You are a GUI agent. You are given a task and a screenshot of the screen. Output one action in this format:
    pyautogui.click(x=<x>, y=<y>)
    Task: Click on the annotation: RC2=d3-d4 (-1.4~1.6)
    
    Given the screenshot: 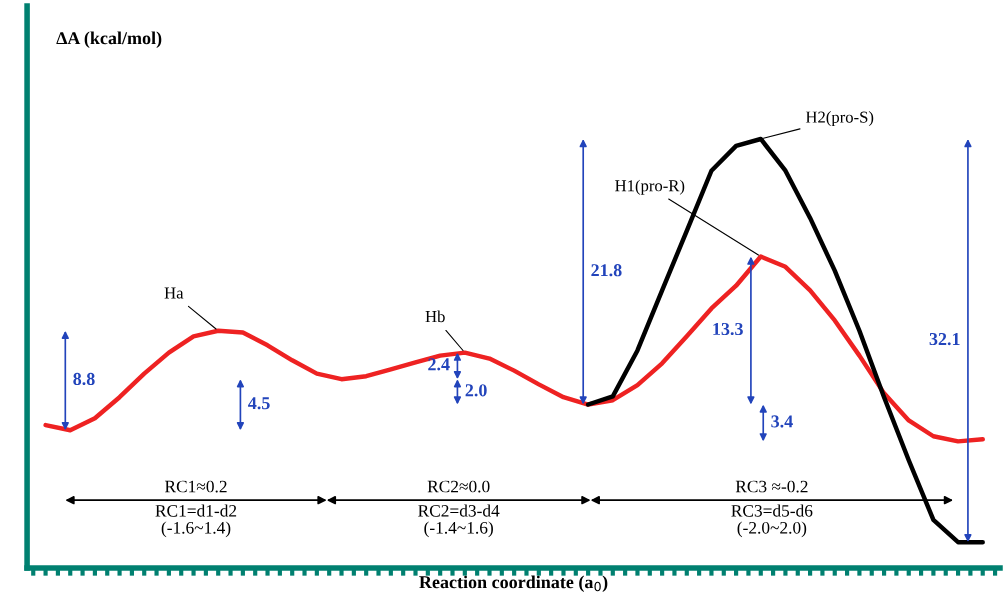 What is the action you would take?
    pyautogui.click(x=459, y=521)
    